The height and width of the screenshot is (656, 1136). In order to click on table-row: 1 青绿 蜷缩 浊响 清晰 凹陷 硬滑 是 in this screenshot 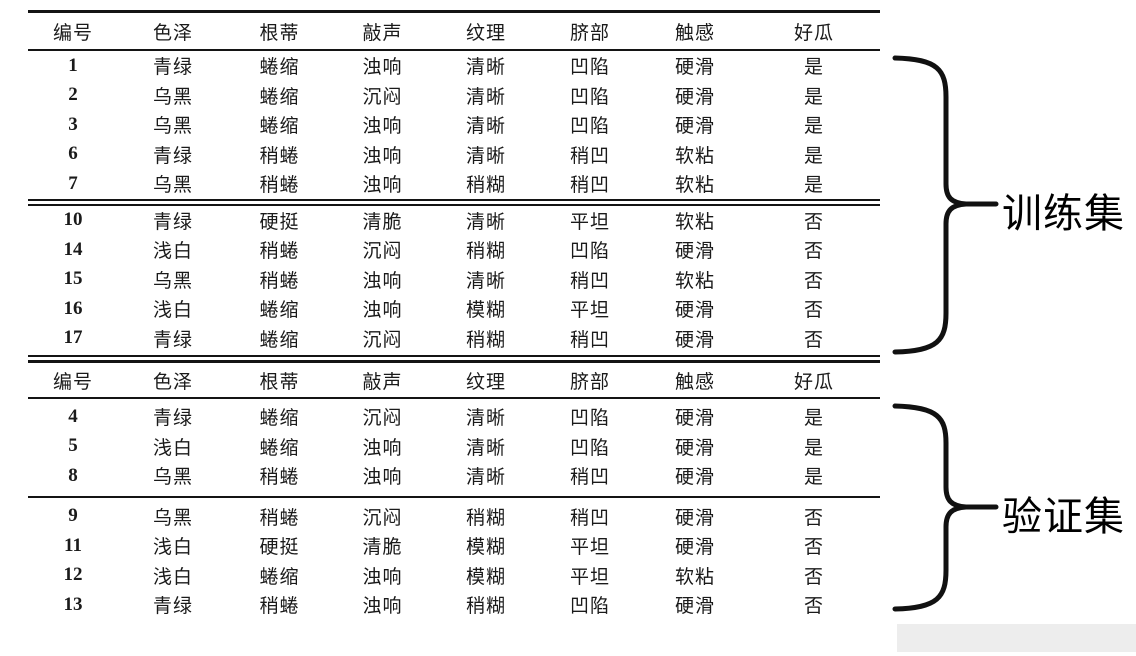, I will do `click(454, 66)`.